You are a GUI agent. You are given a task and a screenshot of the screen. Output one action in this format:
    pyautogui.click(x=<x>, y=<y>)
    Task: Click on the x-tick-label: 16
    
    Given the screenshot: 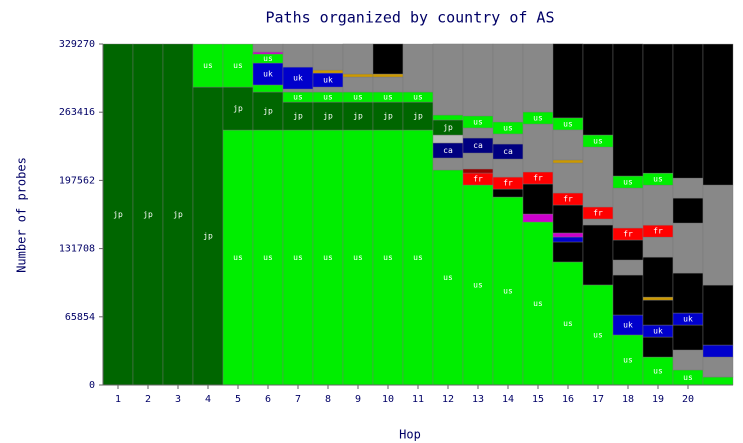 What is the action you would take?
    pyautogui.click(x=568, y=399)
    